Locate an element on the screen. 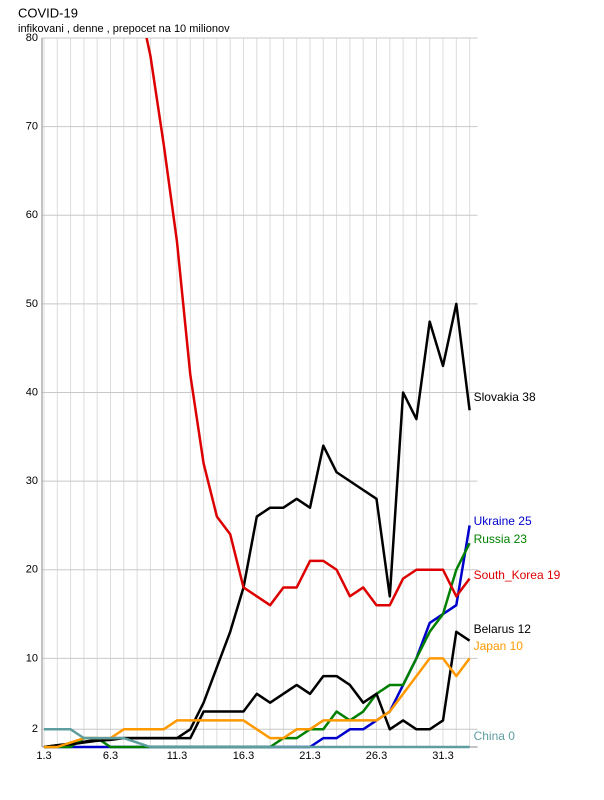  x-tick-label: 6.3 is located at coordinates (110, 756).